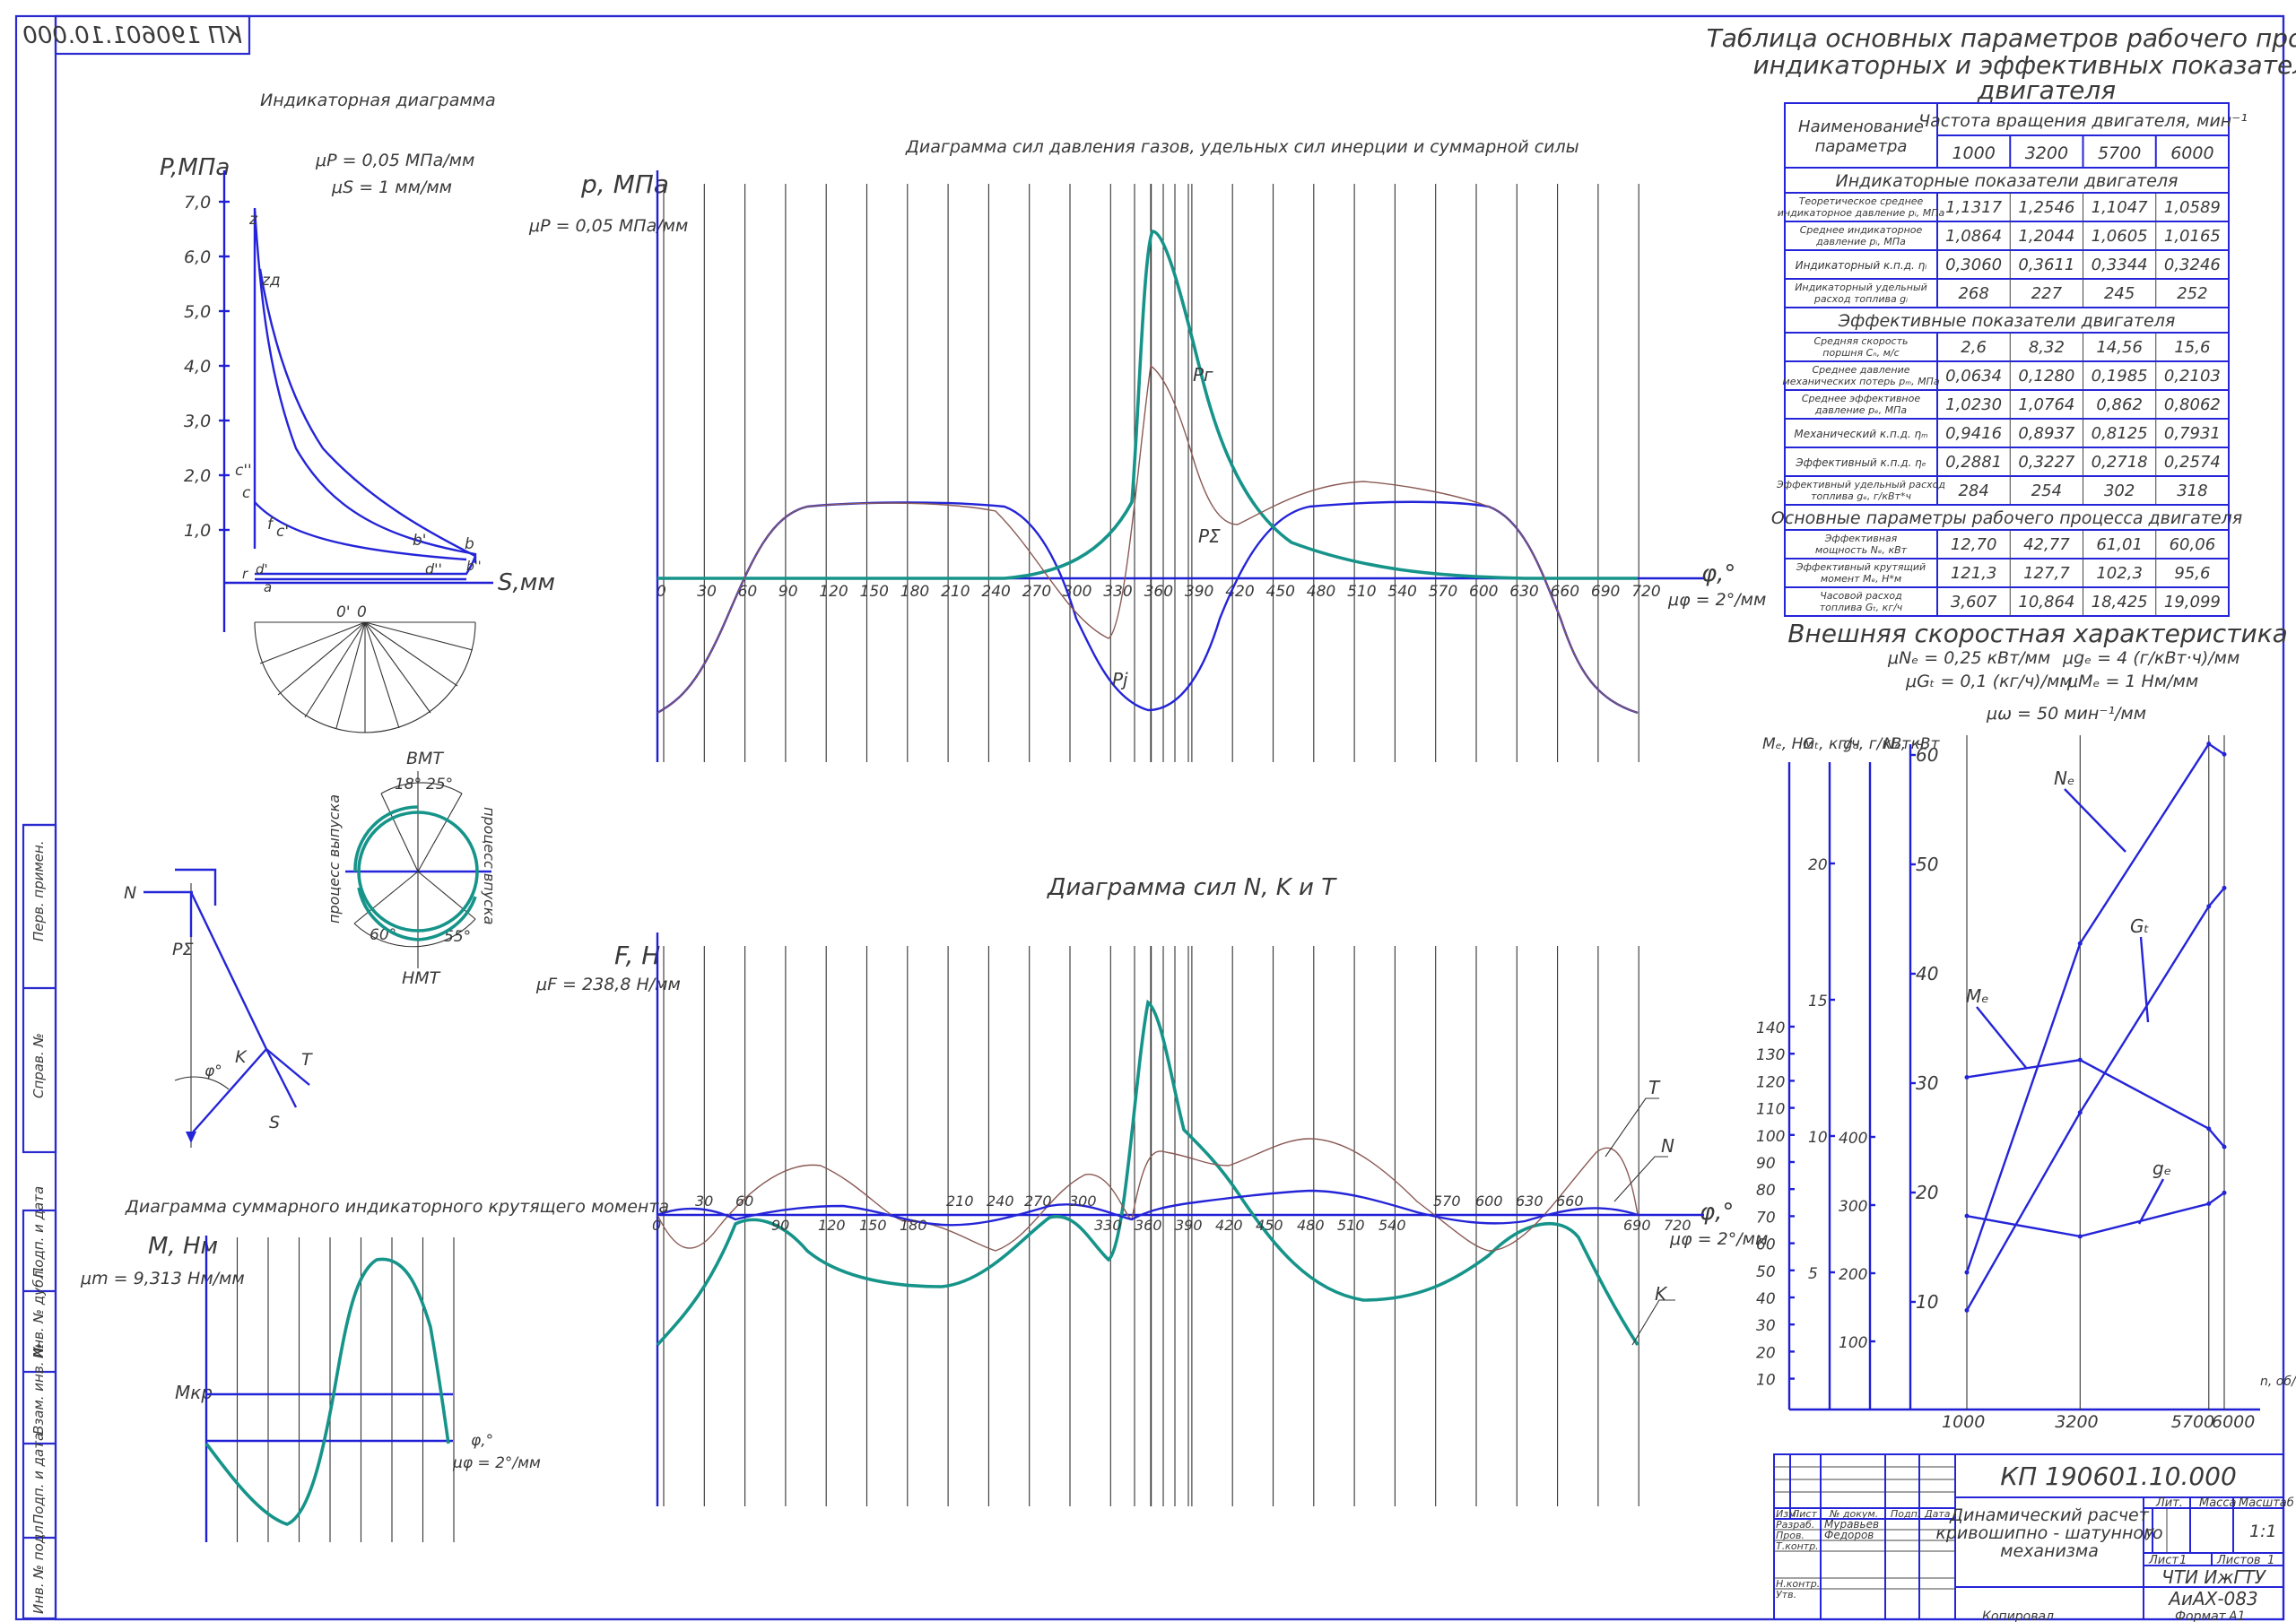 The width and height of the screenshot is (2296, 1622). I want to click on th-name: Наименование, so click(1861, 127).